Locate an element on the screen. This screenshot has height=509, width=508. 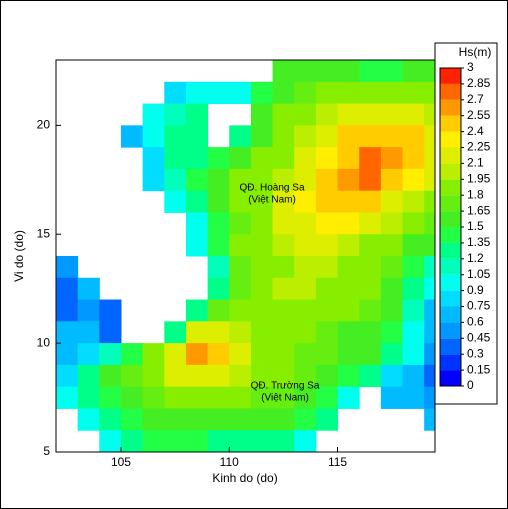
annotation: QĐ. Hoàng Sa is located at coordinates (271, 188).